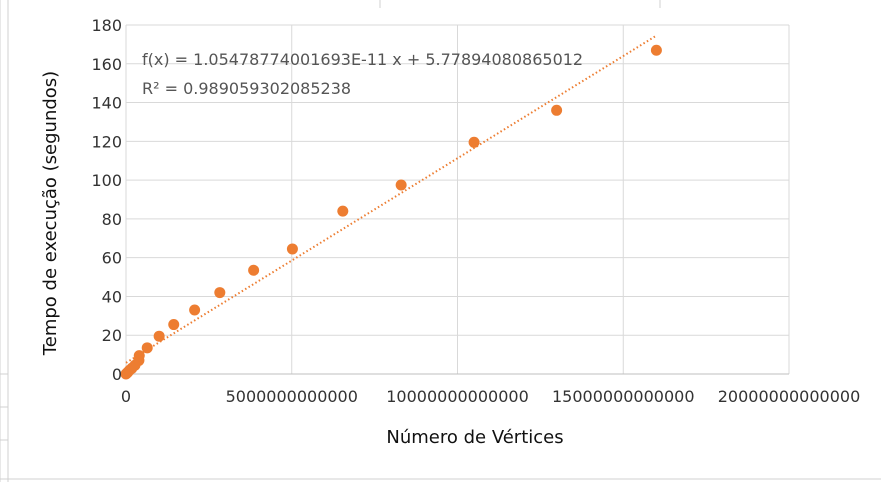 This screenshot has height=482, width=881. What do you see at coordinates (106, 103) in the screenshot?
I see `y-tick-label: 140` at bounding box center [106, 103].